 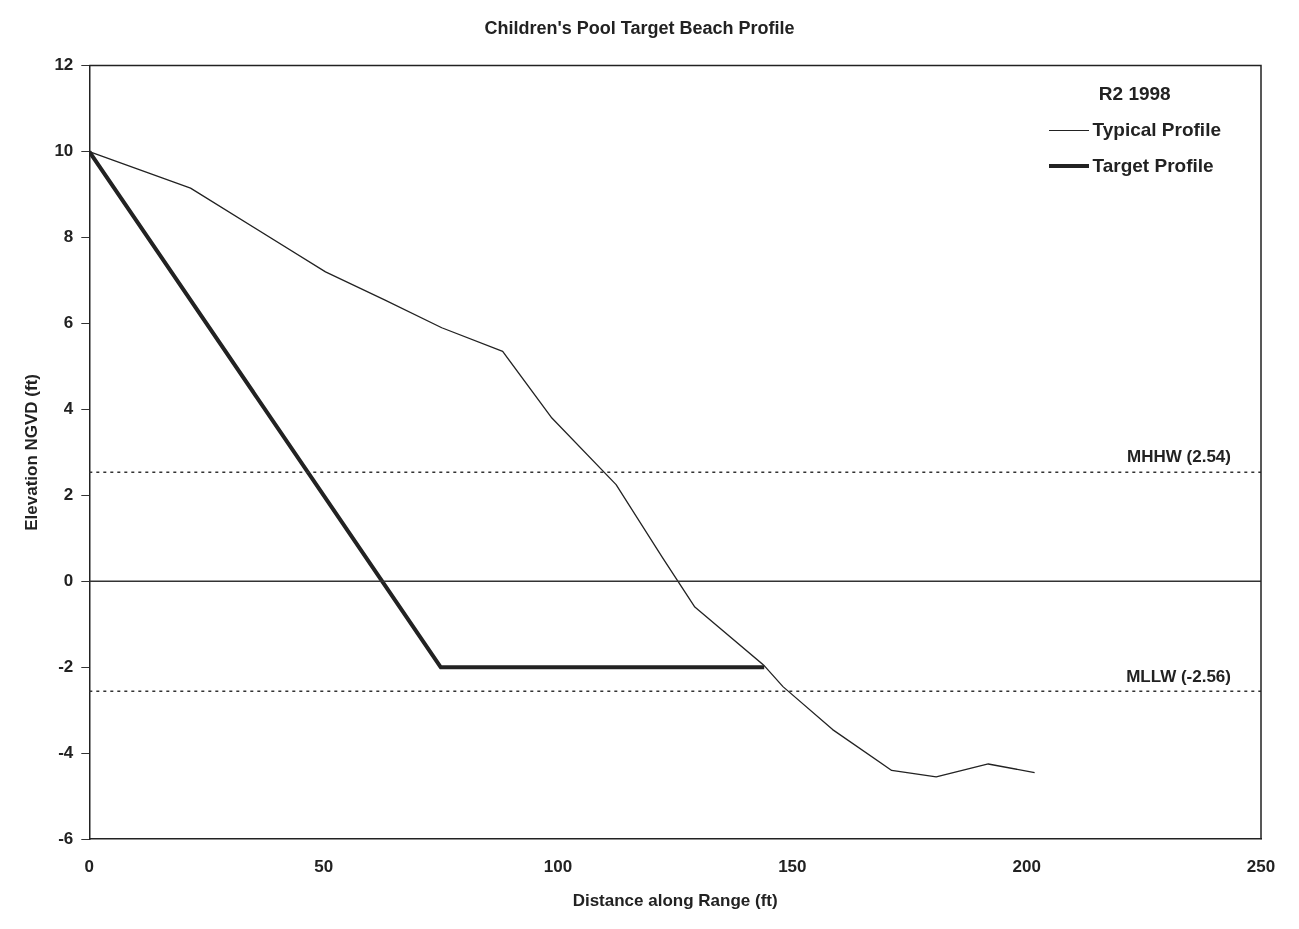 I want to click on y-tick-label: 6, so click(x=68, y=323).